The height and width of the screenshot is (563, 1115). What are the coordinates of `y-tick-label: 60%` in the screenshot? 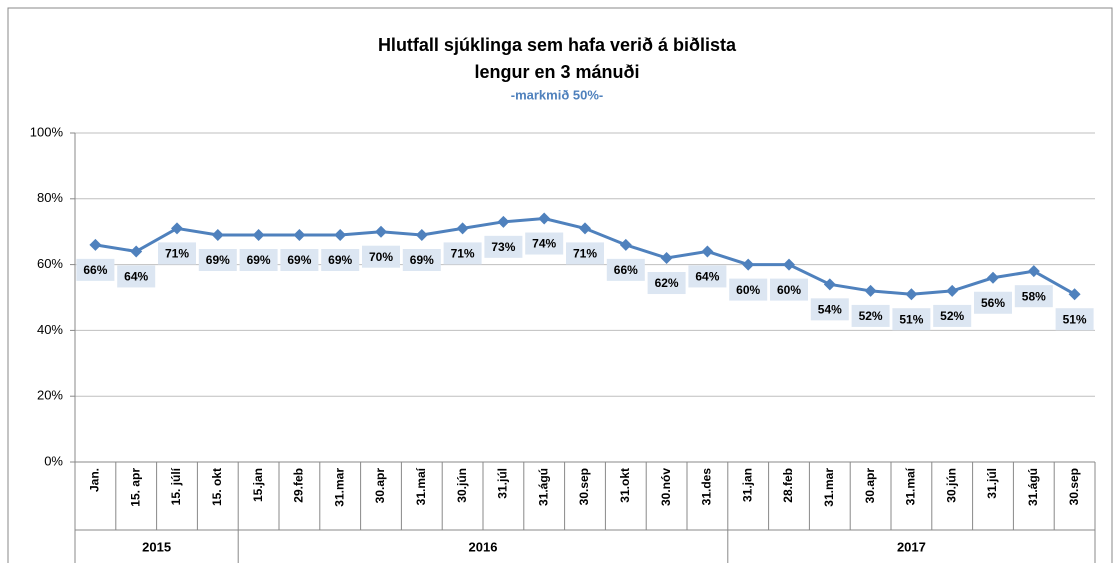 It's located at (50, 263).